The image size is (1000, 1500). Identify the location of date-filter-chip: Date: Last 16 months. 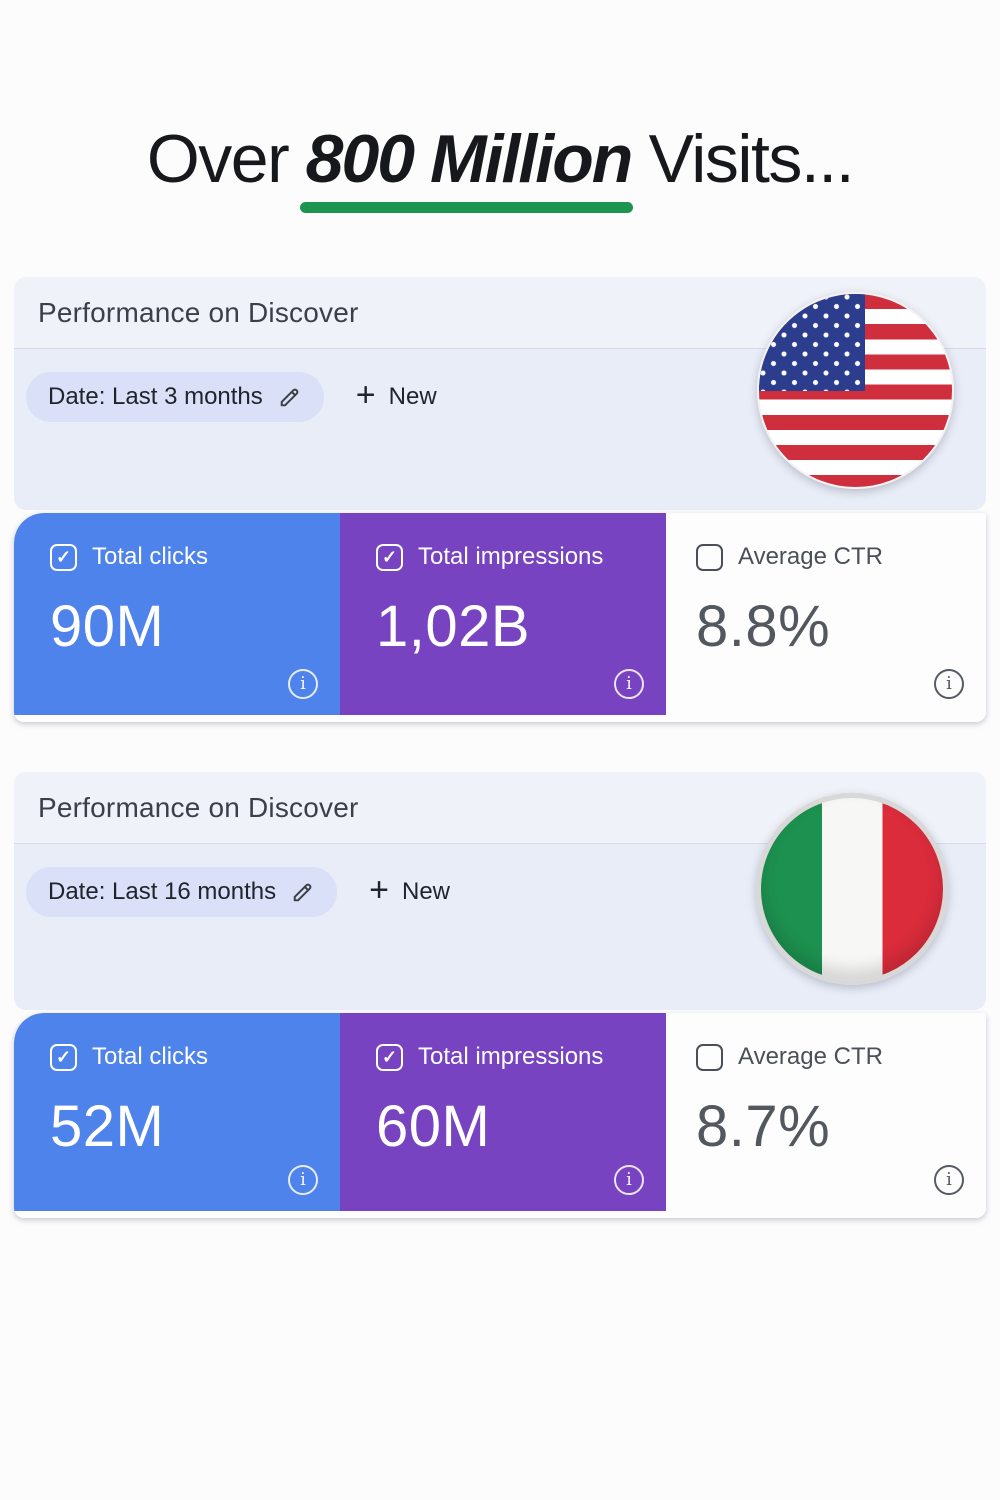
(182, 892).